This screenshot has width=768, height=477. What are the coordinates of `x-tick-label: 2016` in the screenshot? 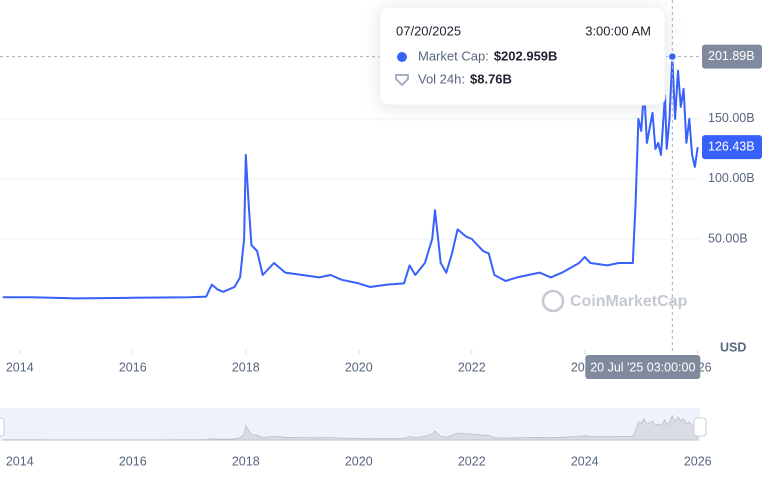 It's located at (133, 367).